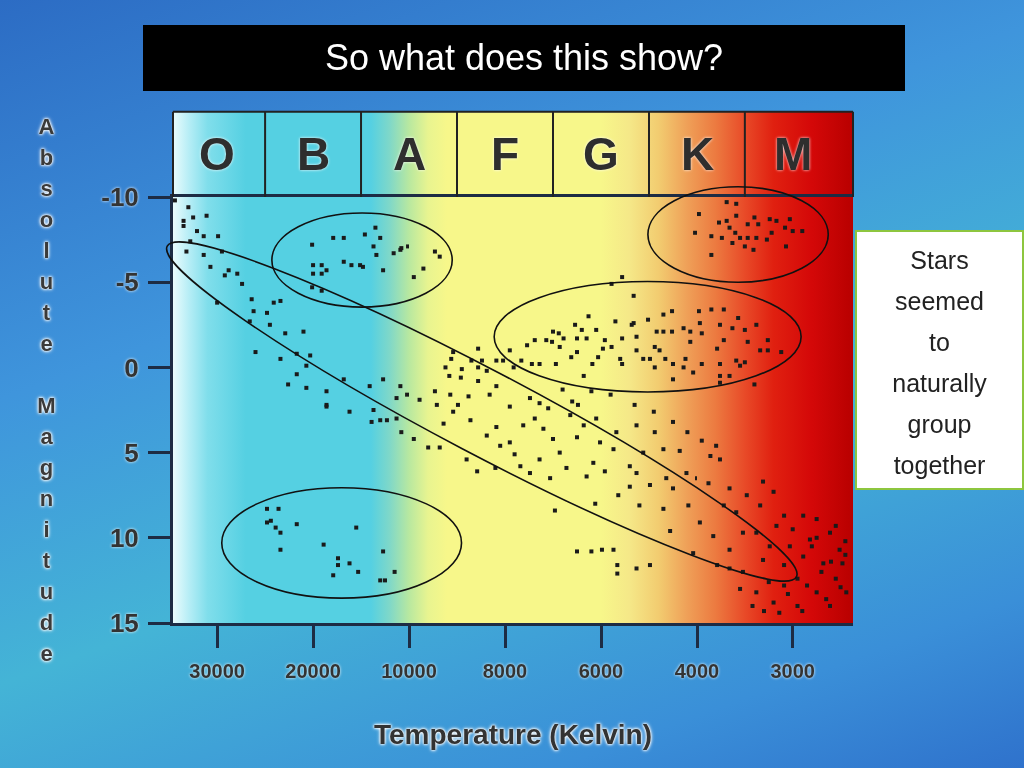 The width and height of the screenshot is (1024, 768). What do you see at coordinates (601, 671) in the screenshot?
I see `x-tick-label: 6000` at bounding box center [601, 671].